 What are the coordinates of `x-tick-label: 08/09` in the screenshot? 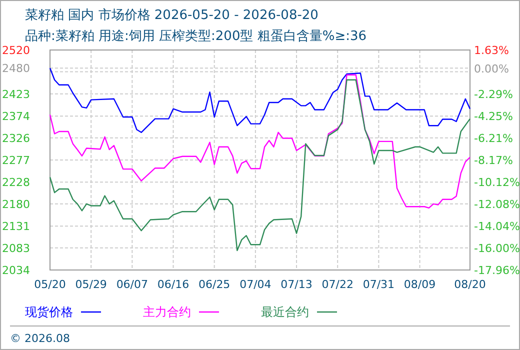 It's located at (420, 284).